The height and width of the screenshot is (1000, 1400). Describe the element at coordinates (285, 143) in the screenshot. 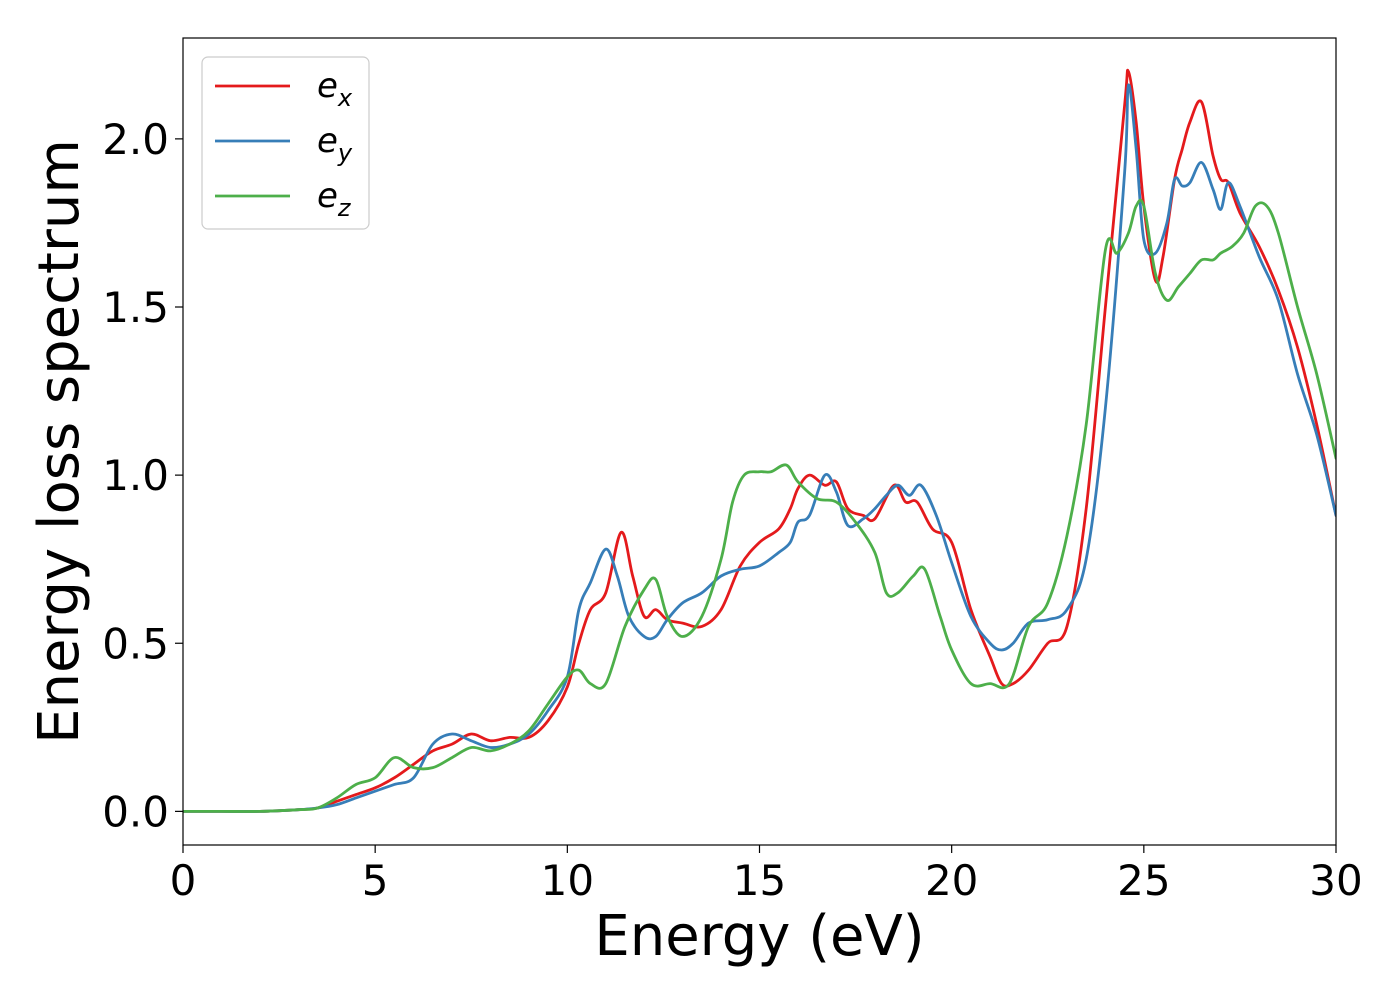

I see `legend-box` at that location.